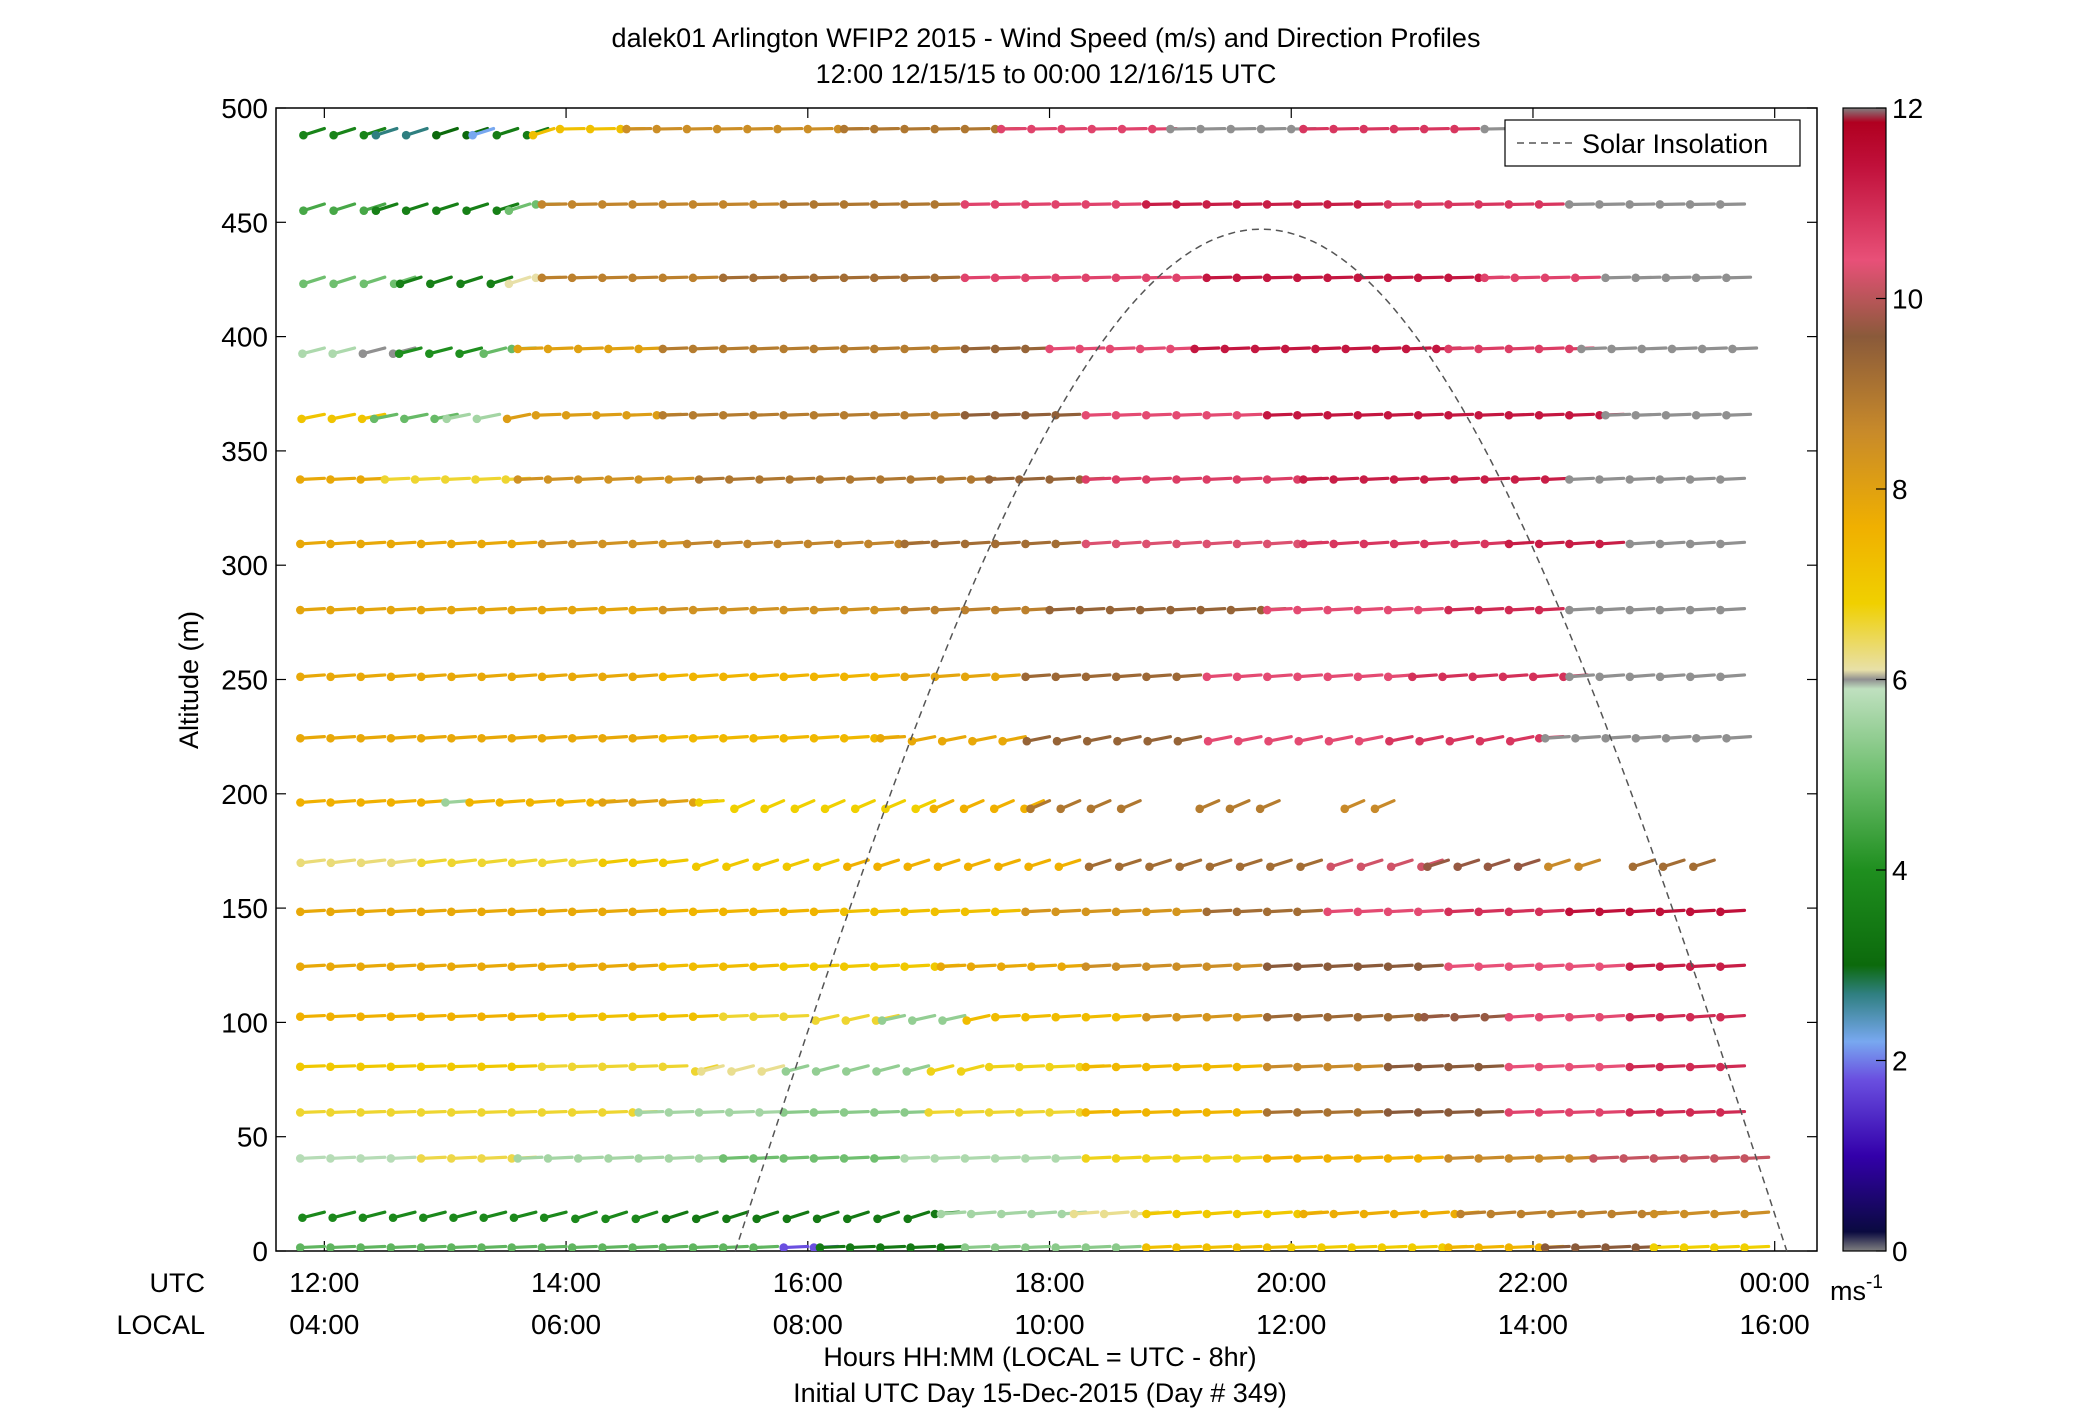 Image resolution: width=2099 pixels, height=1425 pixels. I want to click on x-tick-label-local: 10:00, so click(1049, 1324).